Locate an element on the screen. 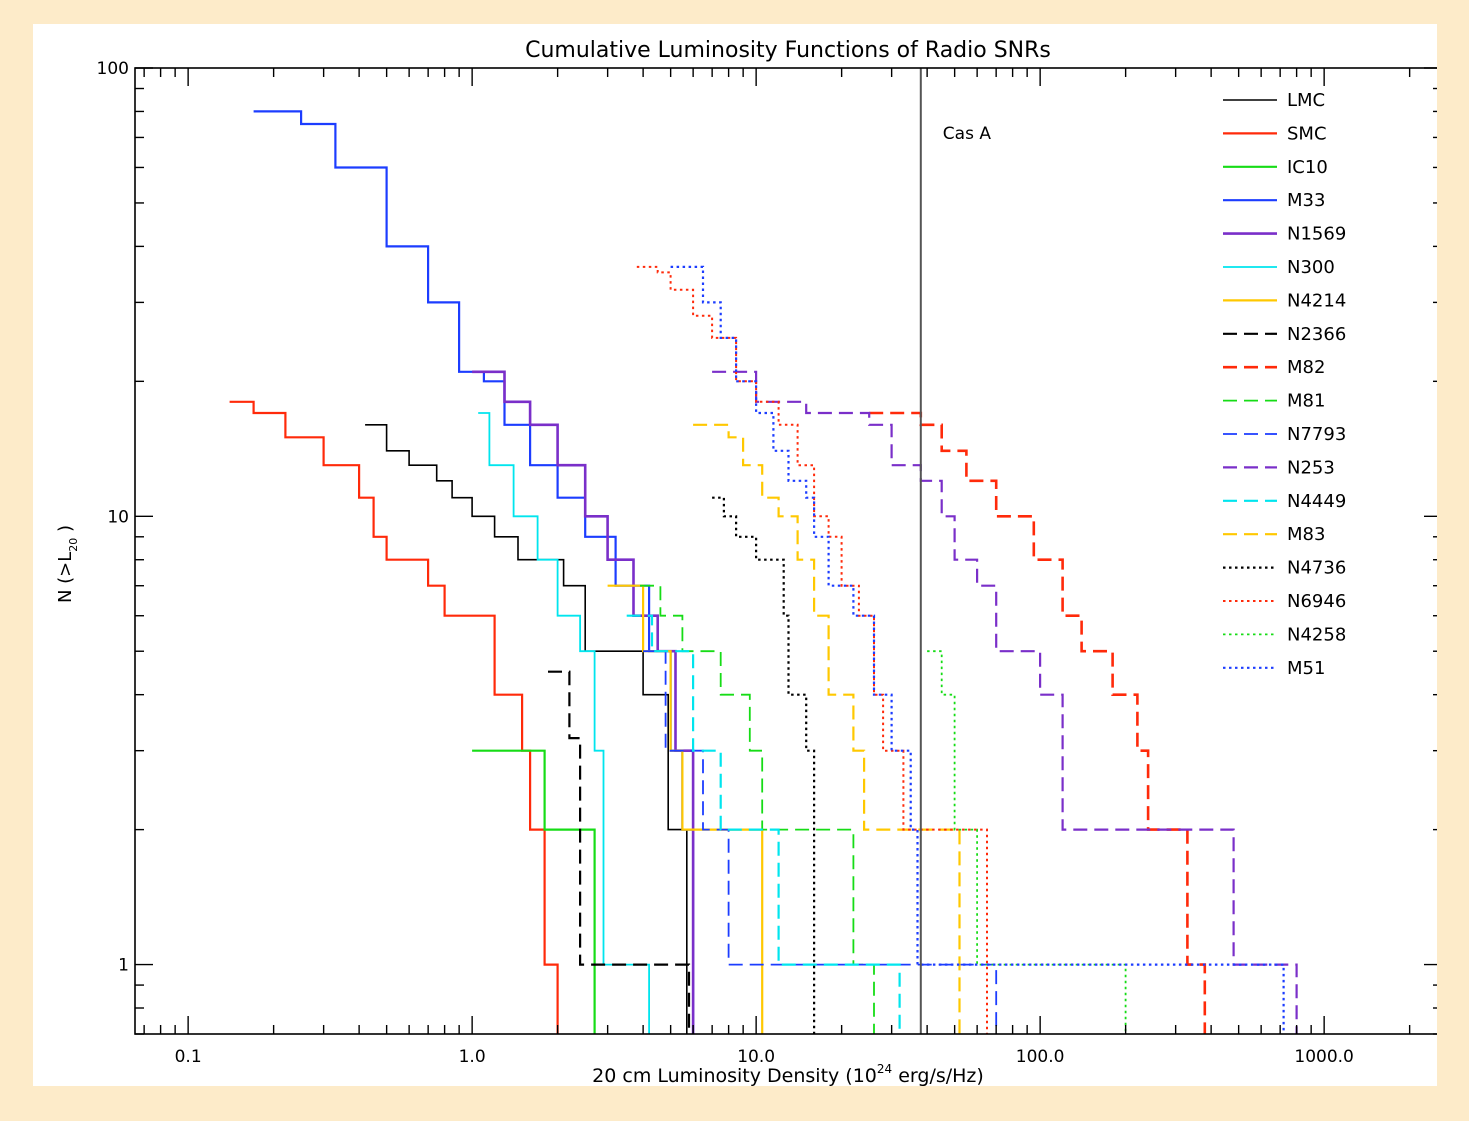  legend-label-n2366: N2366 is located at coordinates (1316, 334).